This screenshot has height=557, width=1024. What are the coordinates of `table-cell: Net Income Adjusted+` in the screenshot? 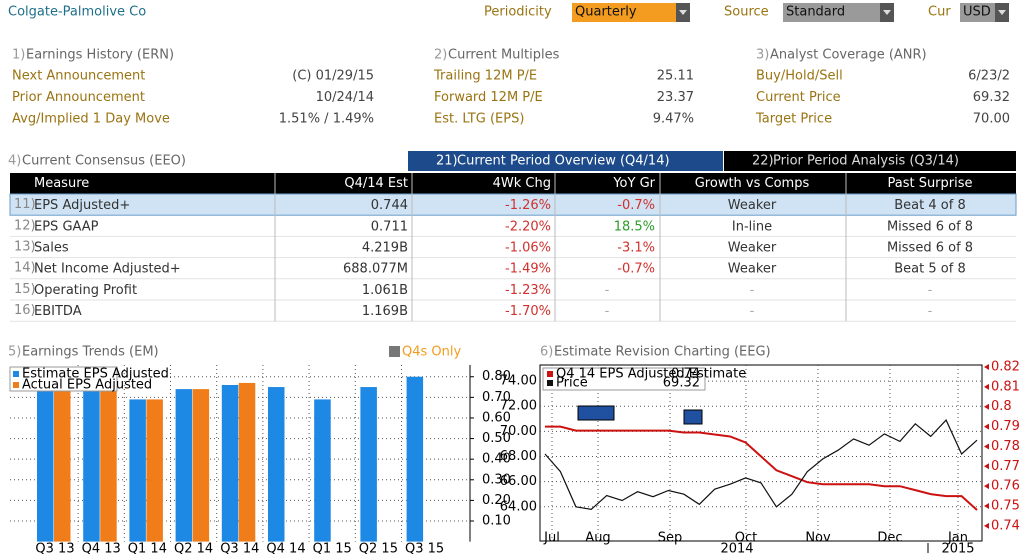 It's located at (107, 269).